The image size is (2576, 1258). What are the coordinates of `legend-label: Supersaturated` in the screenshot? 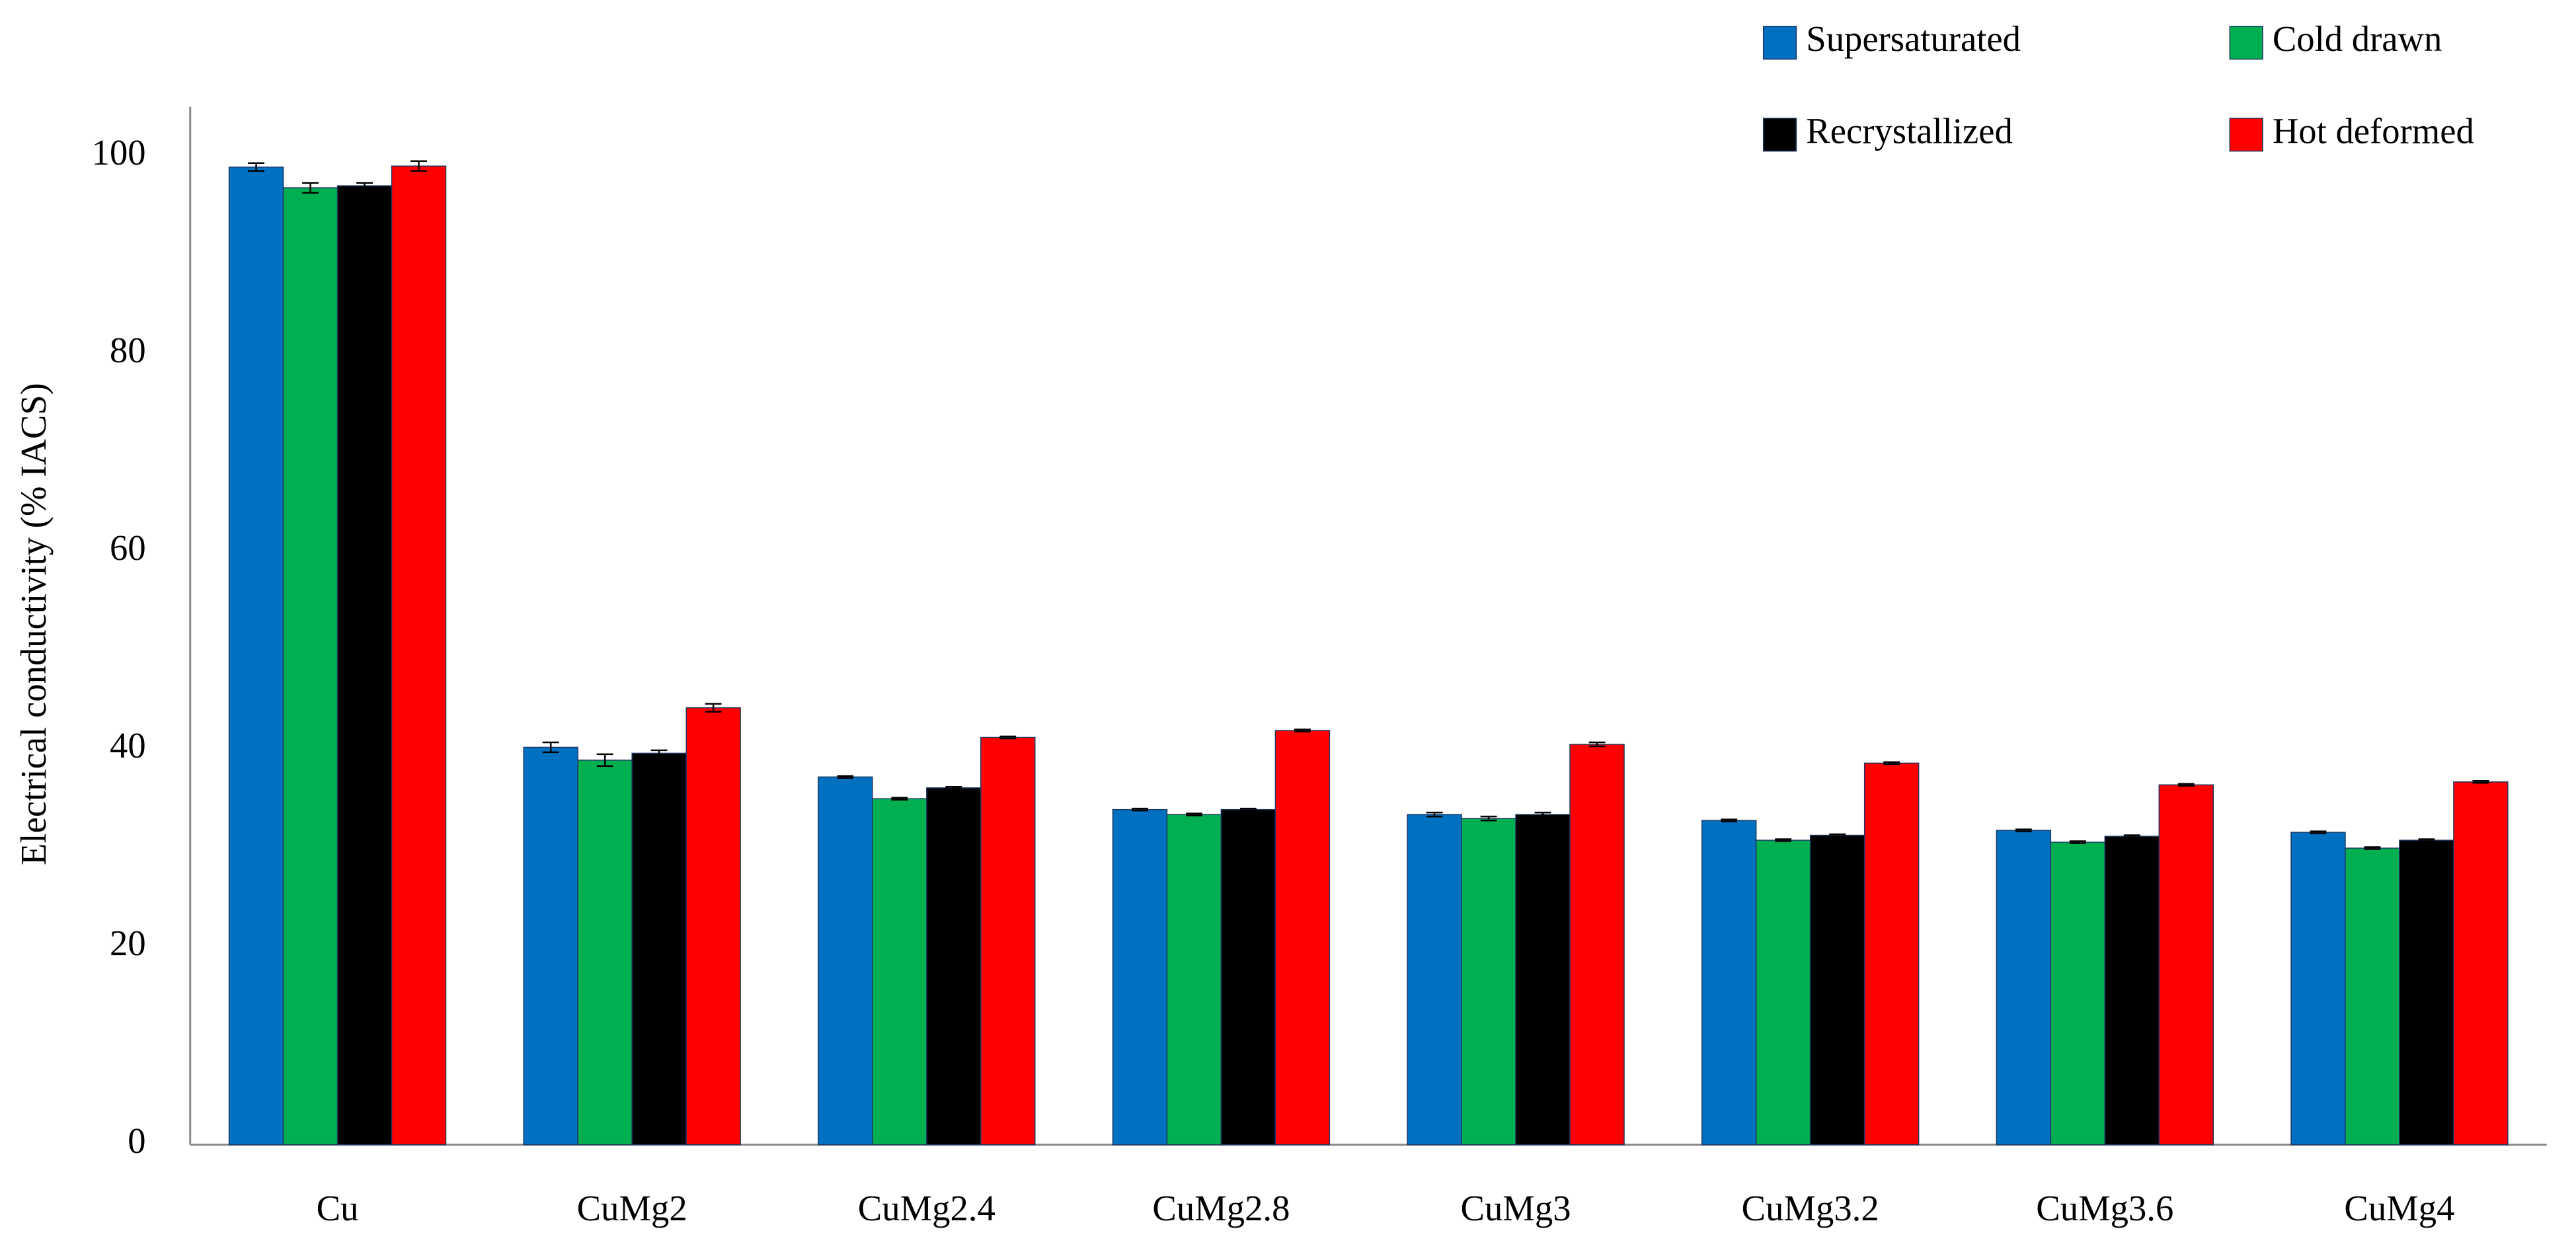 It's located at (1913, 39).